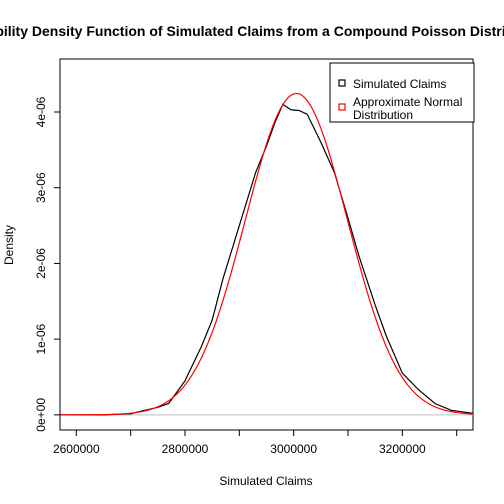  I want to click on y-axis: 0e+00 1e-06 2e-06 3e-06 4e-06, so click(47, 264).